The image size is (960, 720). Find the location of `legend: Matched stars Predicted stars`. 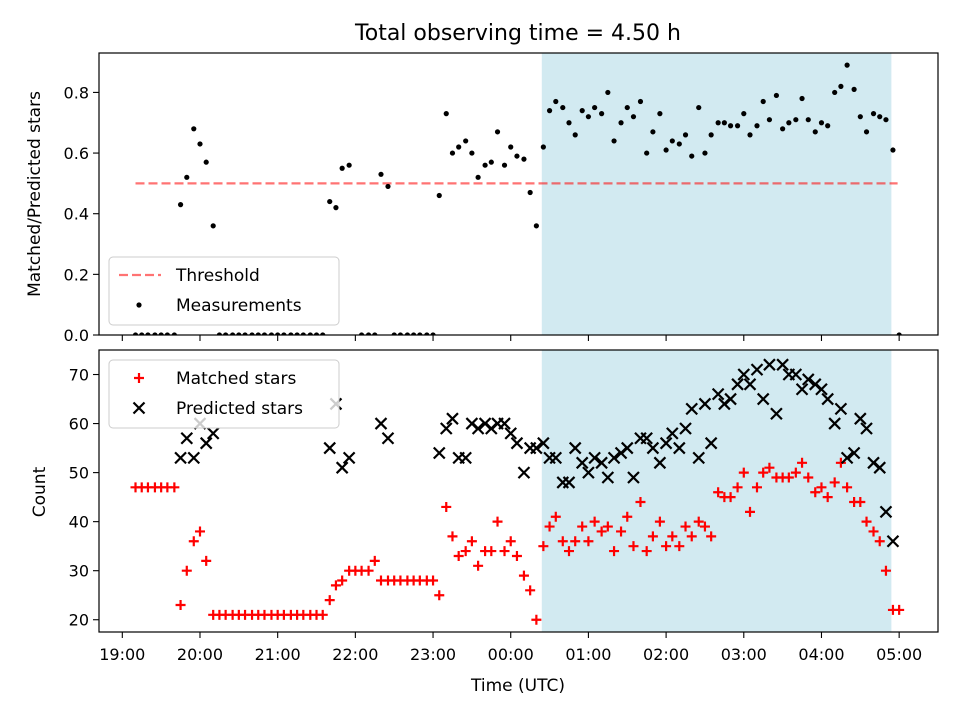

legend: Matched stars Predicted stars is located at coordinates (224, 394).